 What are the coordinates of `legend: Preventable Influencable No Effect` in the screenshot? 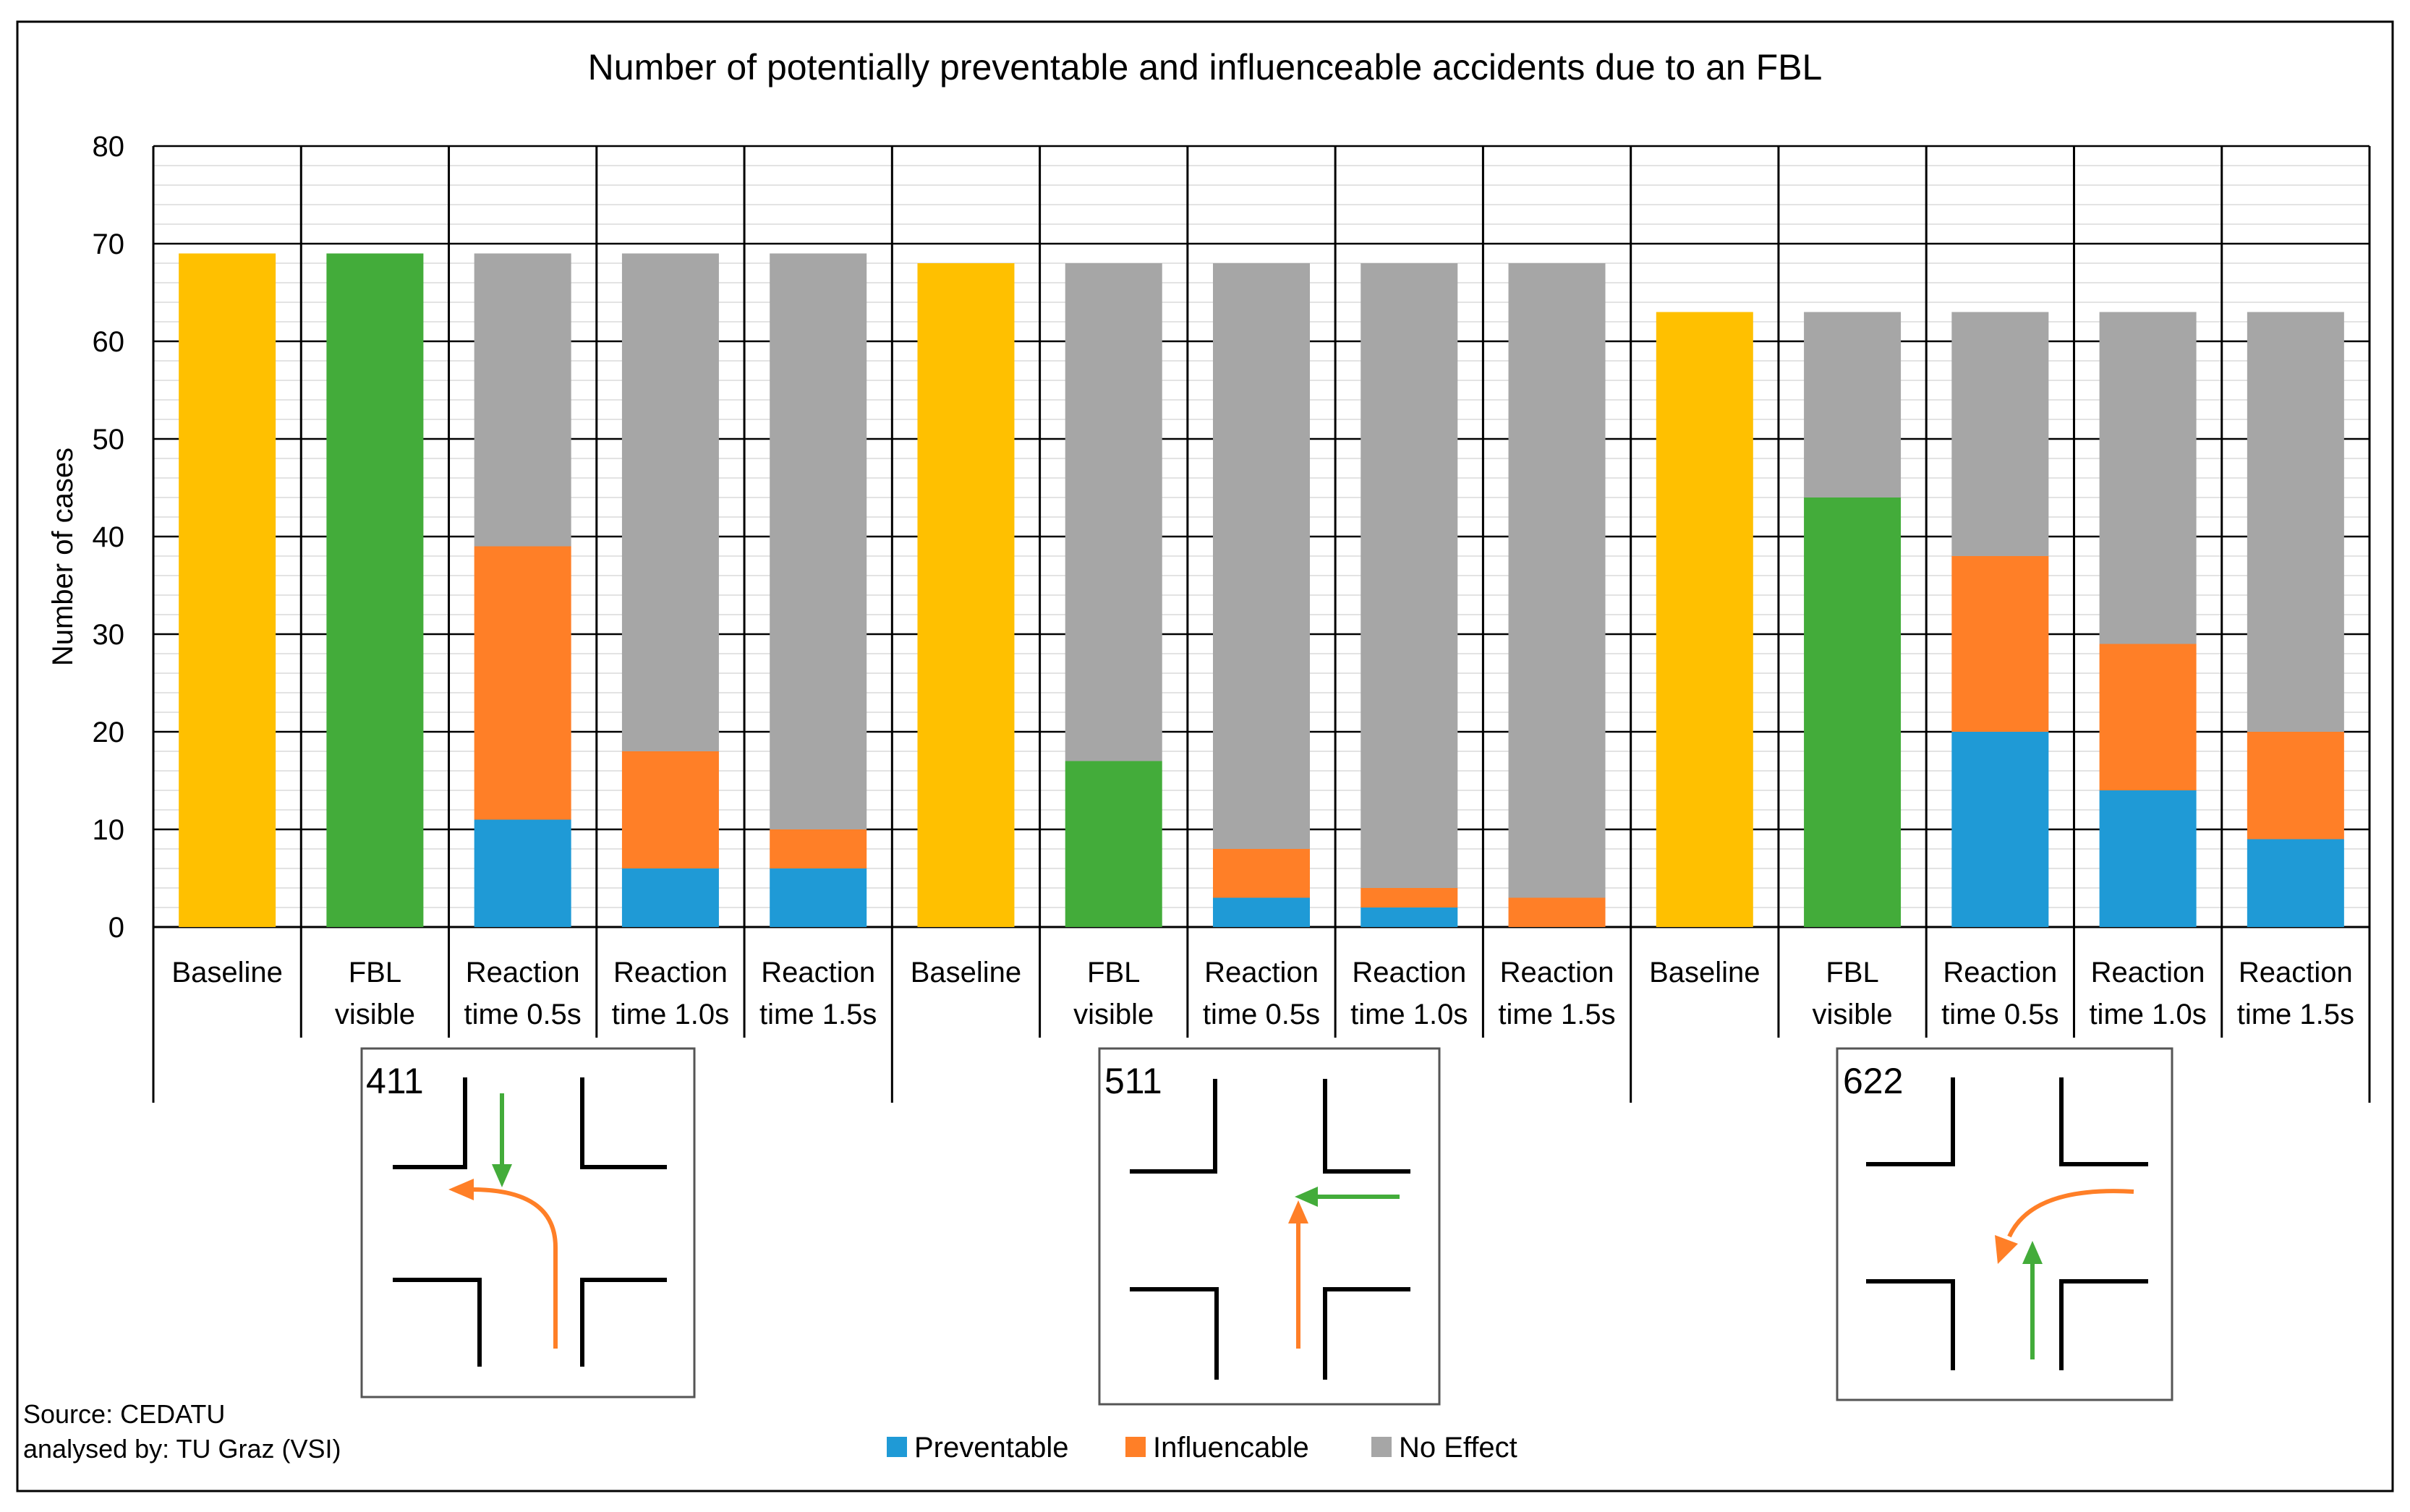 It's located at (1202, 1448).